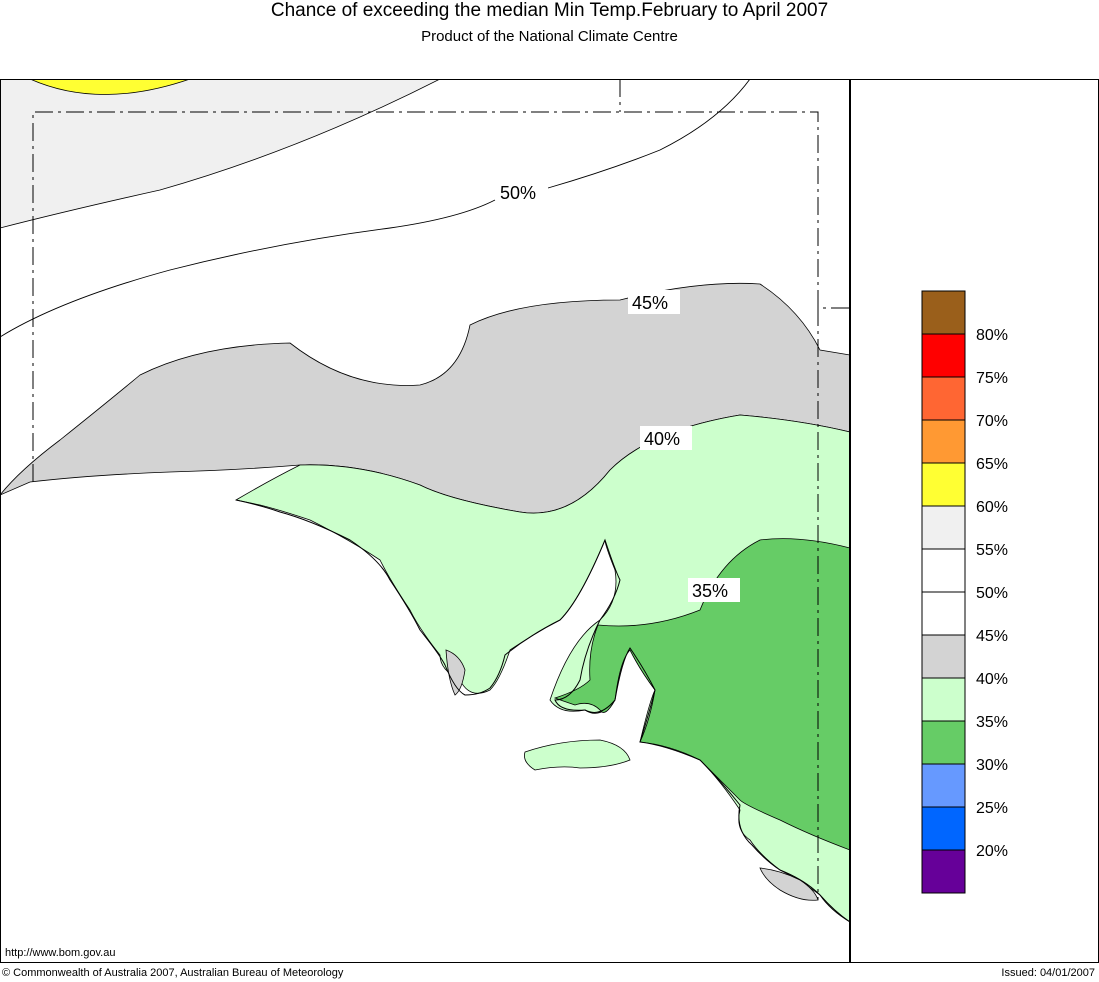 This screenshot has width=1099, height=982. What do you see at coordinates (992, 550) in the screenshot?
I see `legend-label: 55%` at bounding box center [992, 550].